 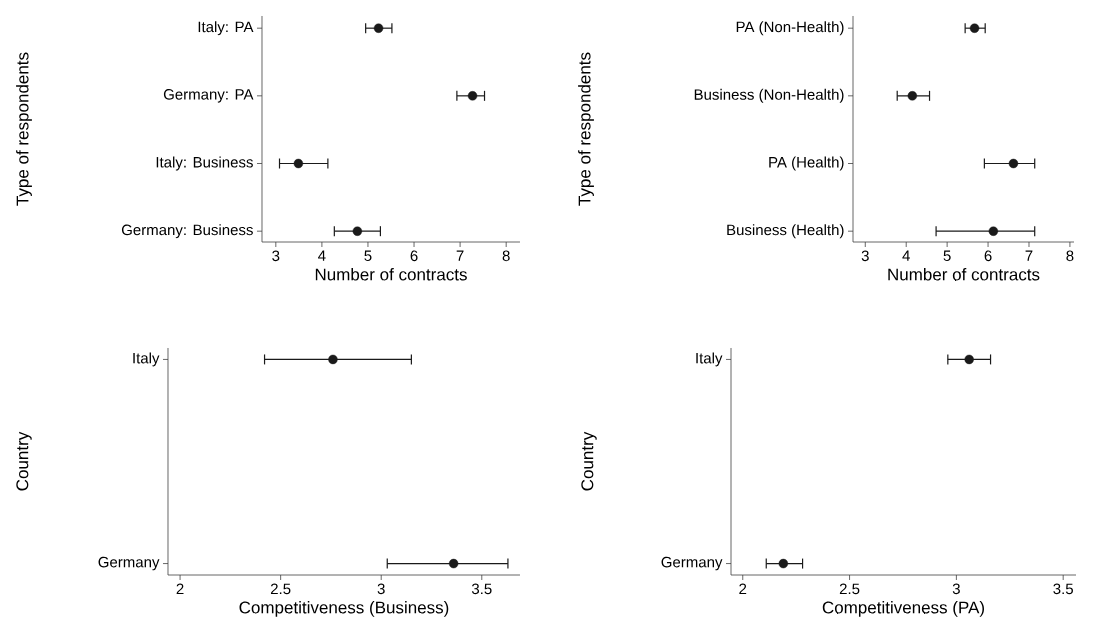 What do you see at coordinates (204, 163) in the screenshot?
I see `y-tick-label: Italy: Business` at bounding box center [204, 163].